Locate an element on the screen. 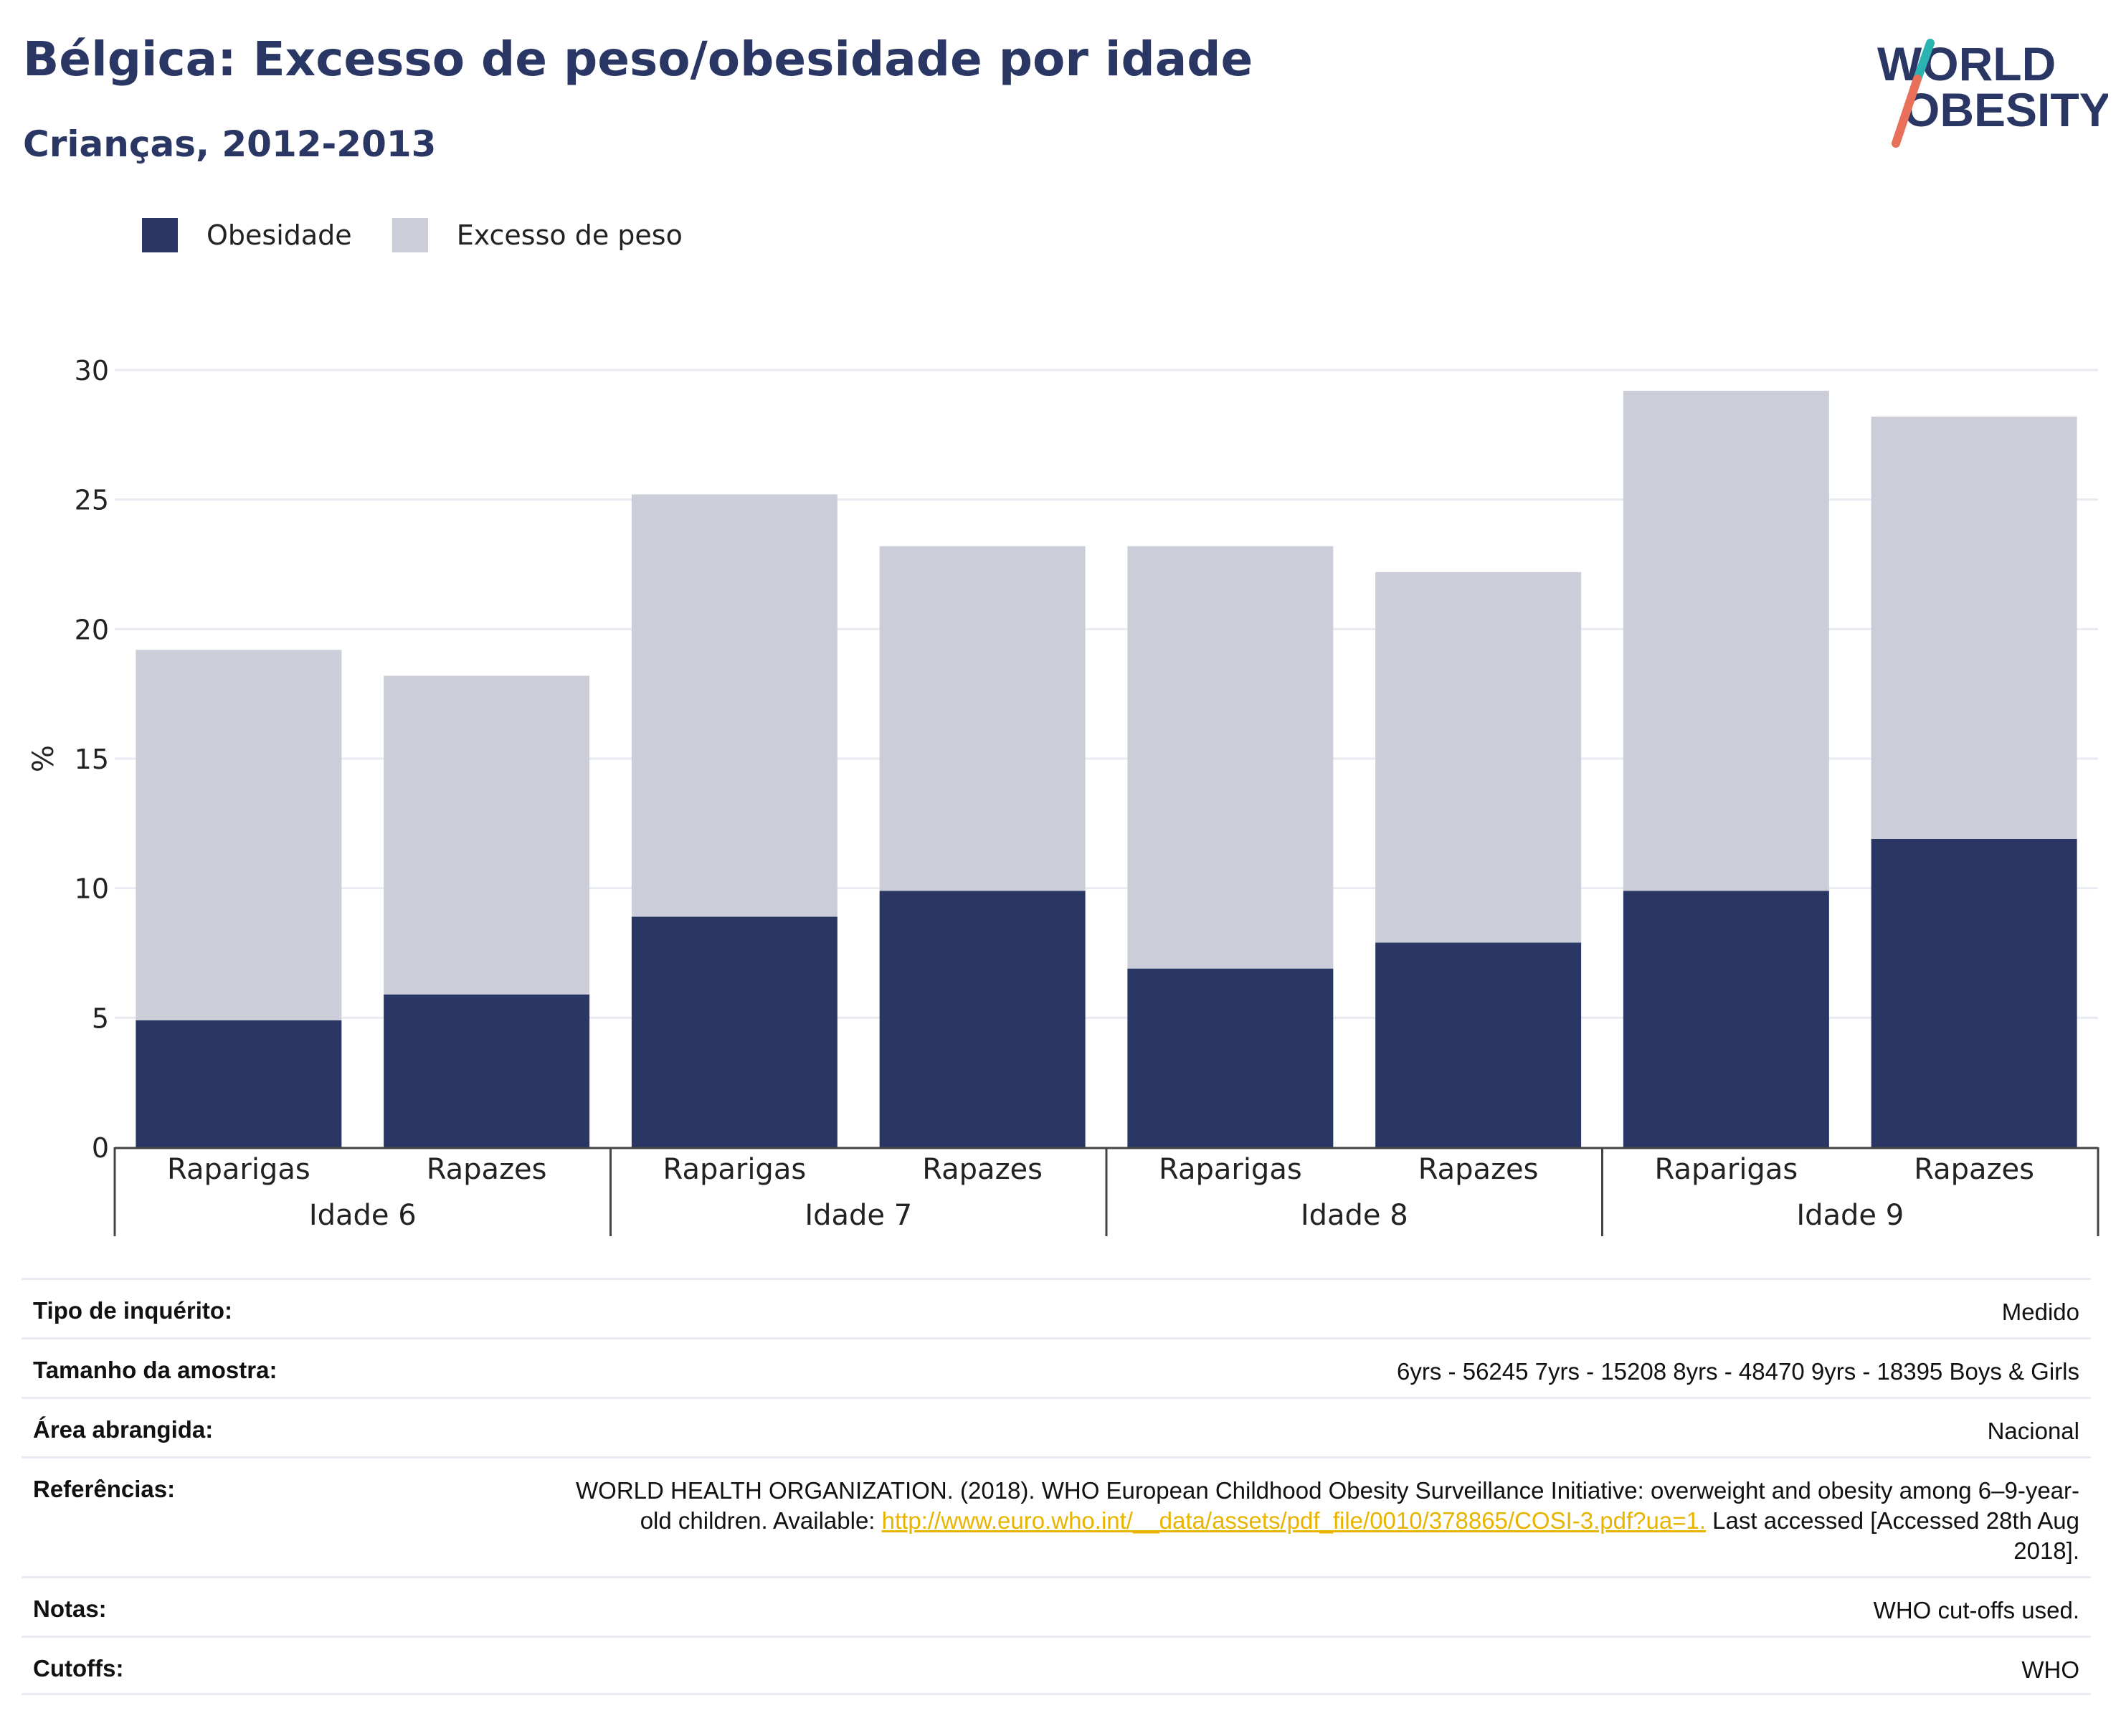  y-tick-label: 15 is located at coordinates (92, 759).